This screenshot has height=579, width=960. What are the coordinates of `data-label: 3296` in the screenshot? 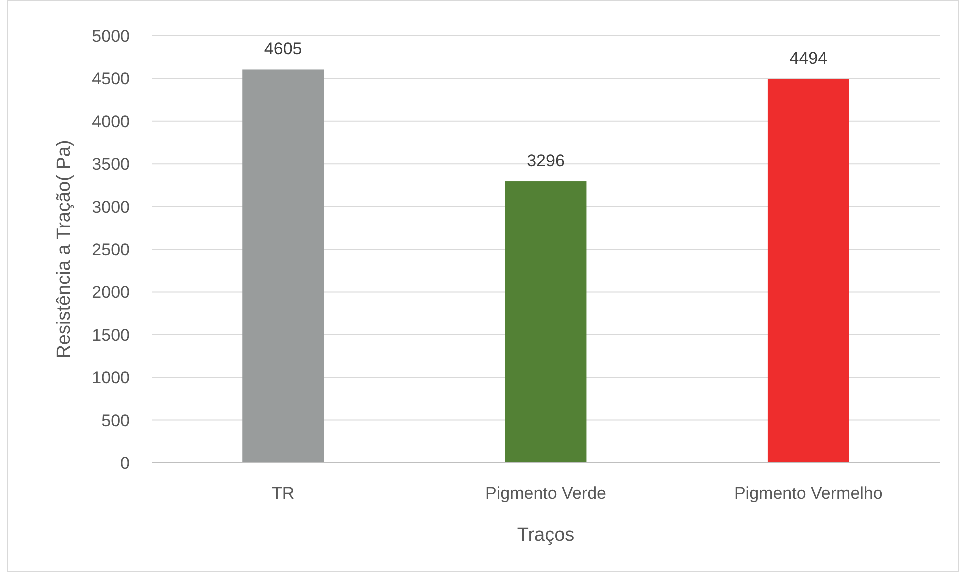 It's located at (546, 161).